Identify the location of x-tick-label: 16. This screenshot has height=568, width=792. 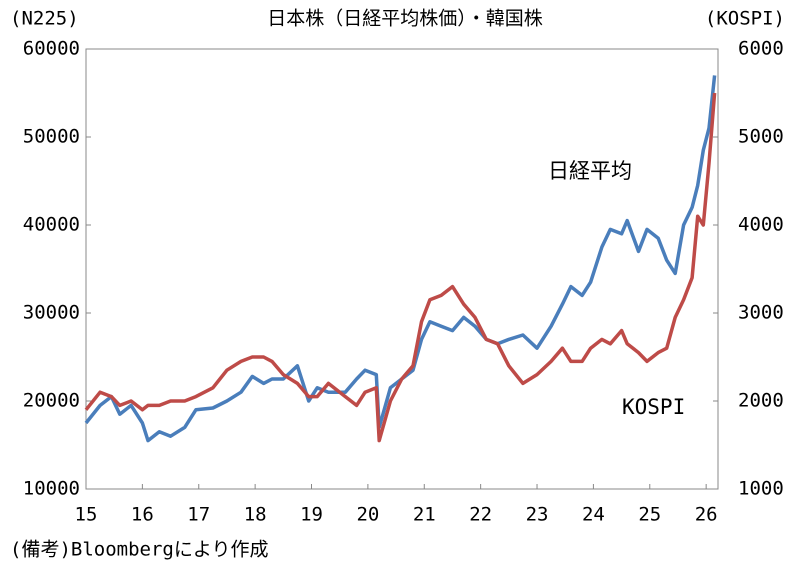
(142, 515).